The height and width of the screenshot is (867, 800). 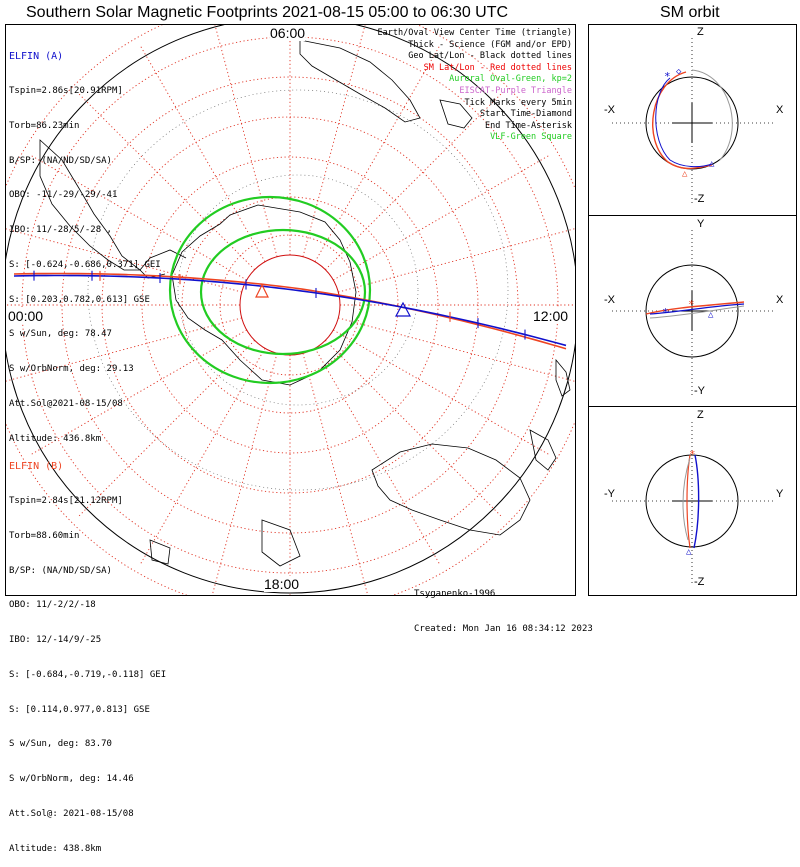 I want to click on orbit2-top: Y, so click(x=701, y=224).